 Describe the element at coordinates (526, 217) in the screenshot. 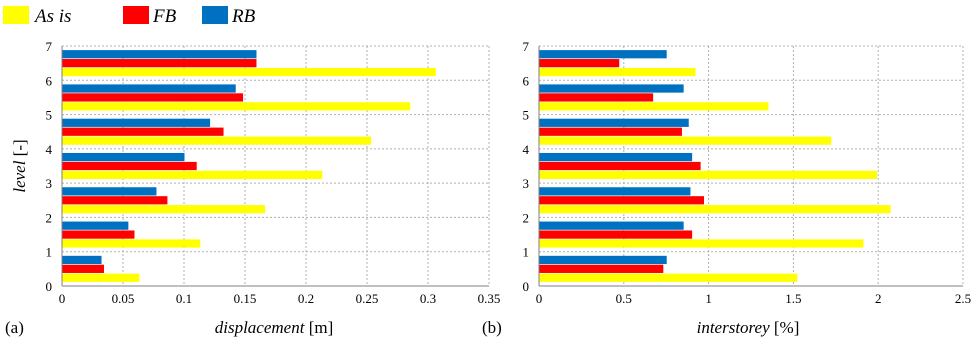

I see `panel-b-ytick-label: 2` at that location.